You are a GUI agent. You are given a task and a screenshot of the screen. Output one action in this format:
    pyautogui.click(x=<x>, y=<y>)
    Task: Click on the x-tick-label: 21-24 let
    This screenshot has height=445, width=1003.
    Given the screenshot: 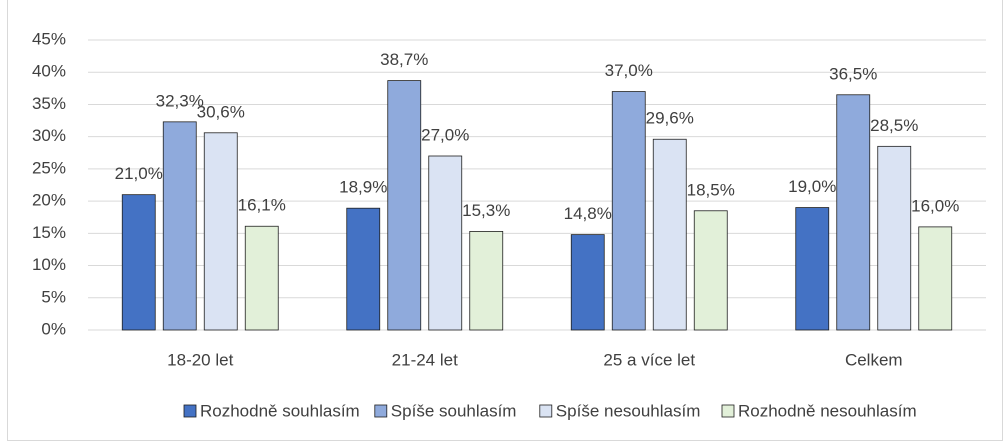 What is the action you would take?
    pyautogui.click(x=425, y=359)
    